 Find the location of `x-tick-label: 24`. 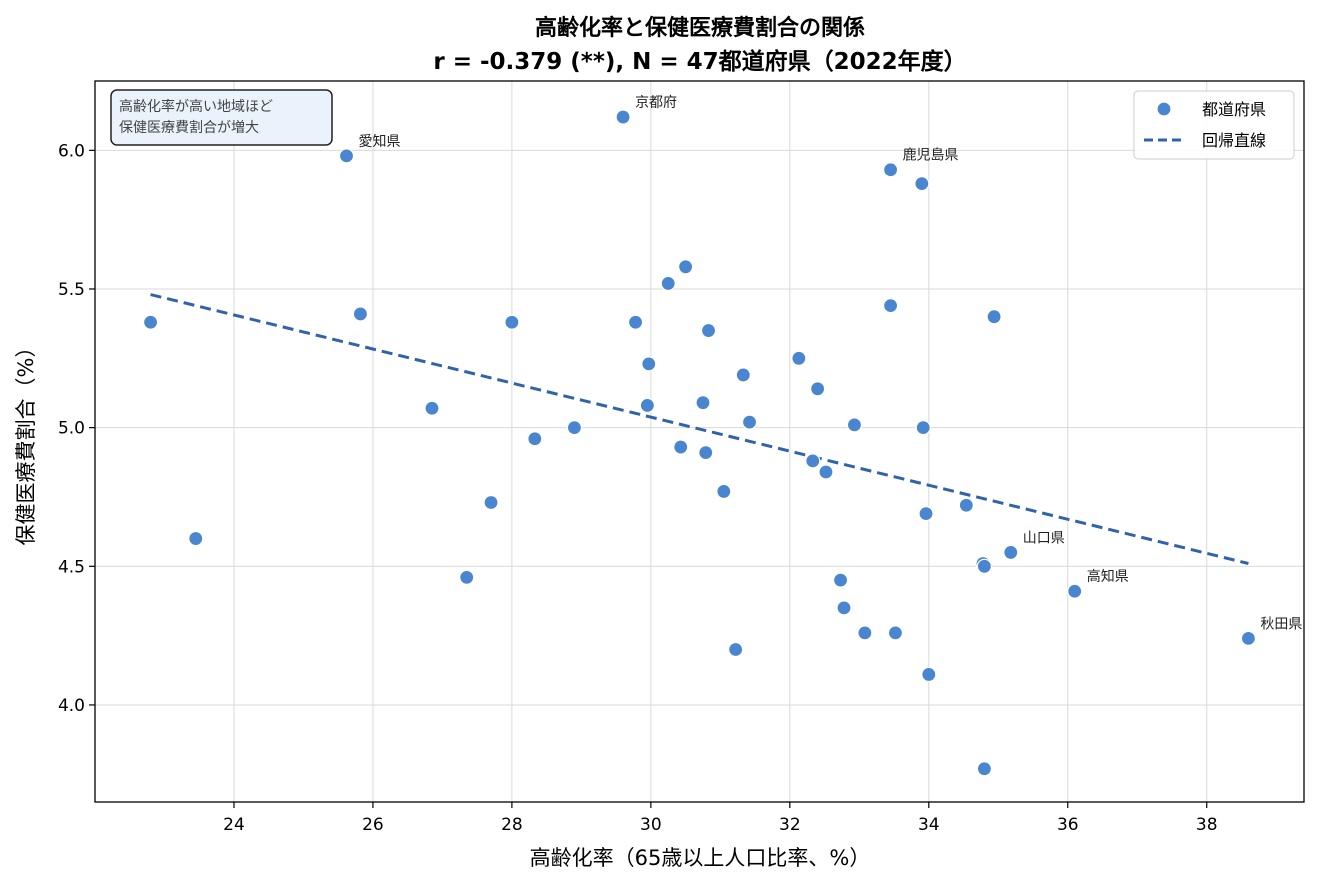

x-tick-label: 24 is located at coordinates (234, 825).